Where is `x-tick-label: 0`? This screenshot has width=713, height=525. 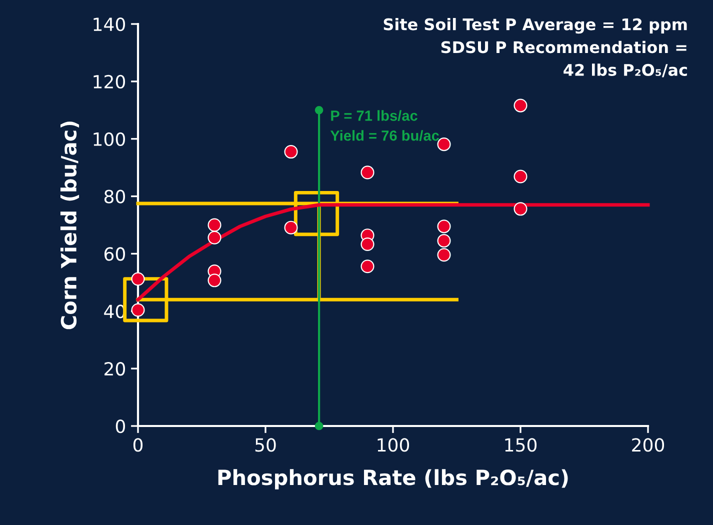
x-tick-label: 0 is located at coordinates (138, 445).